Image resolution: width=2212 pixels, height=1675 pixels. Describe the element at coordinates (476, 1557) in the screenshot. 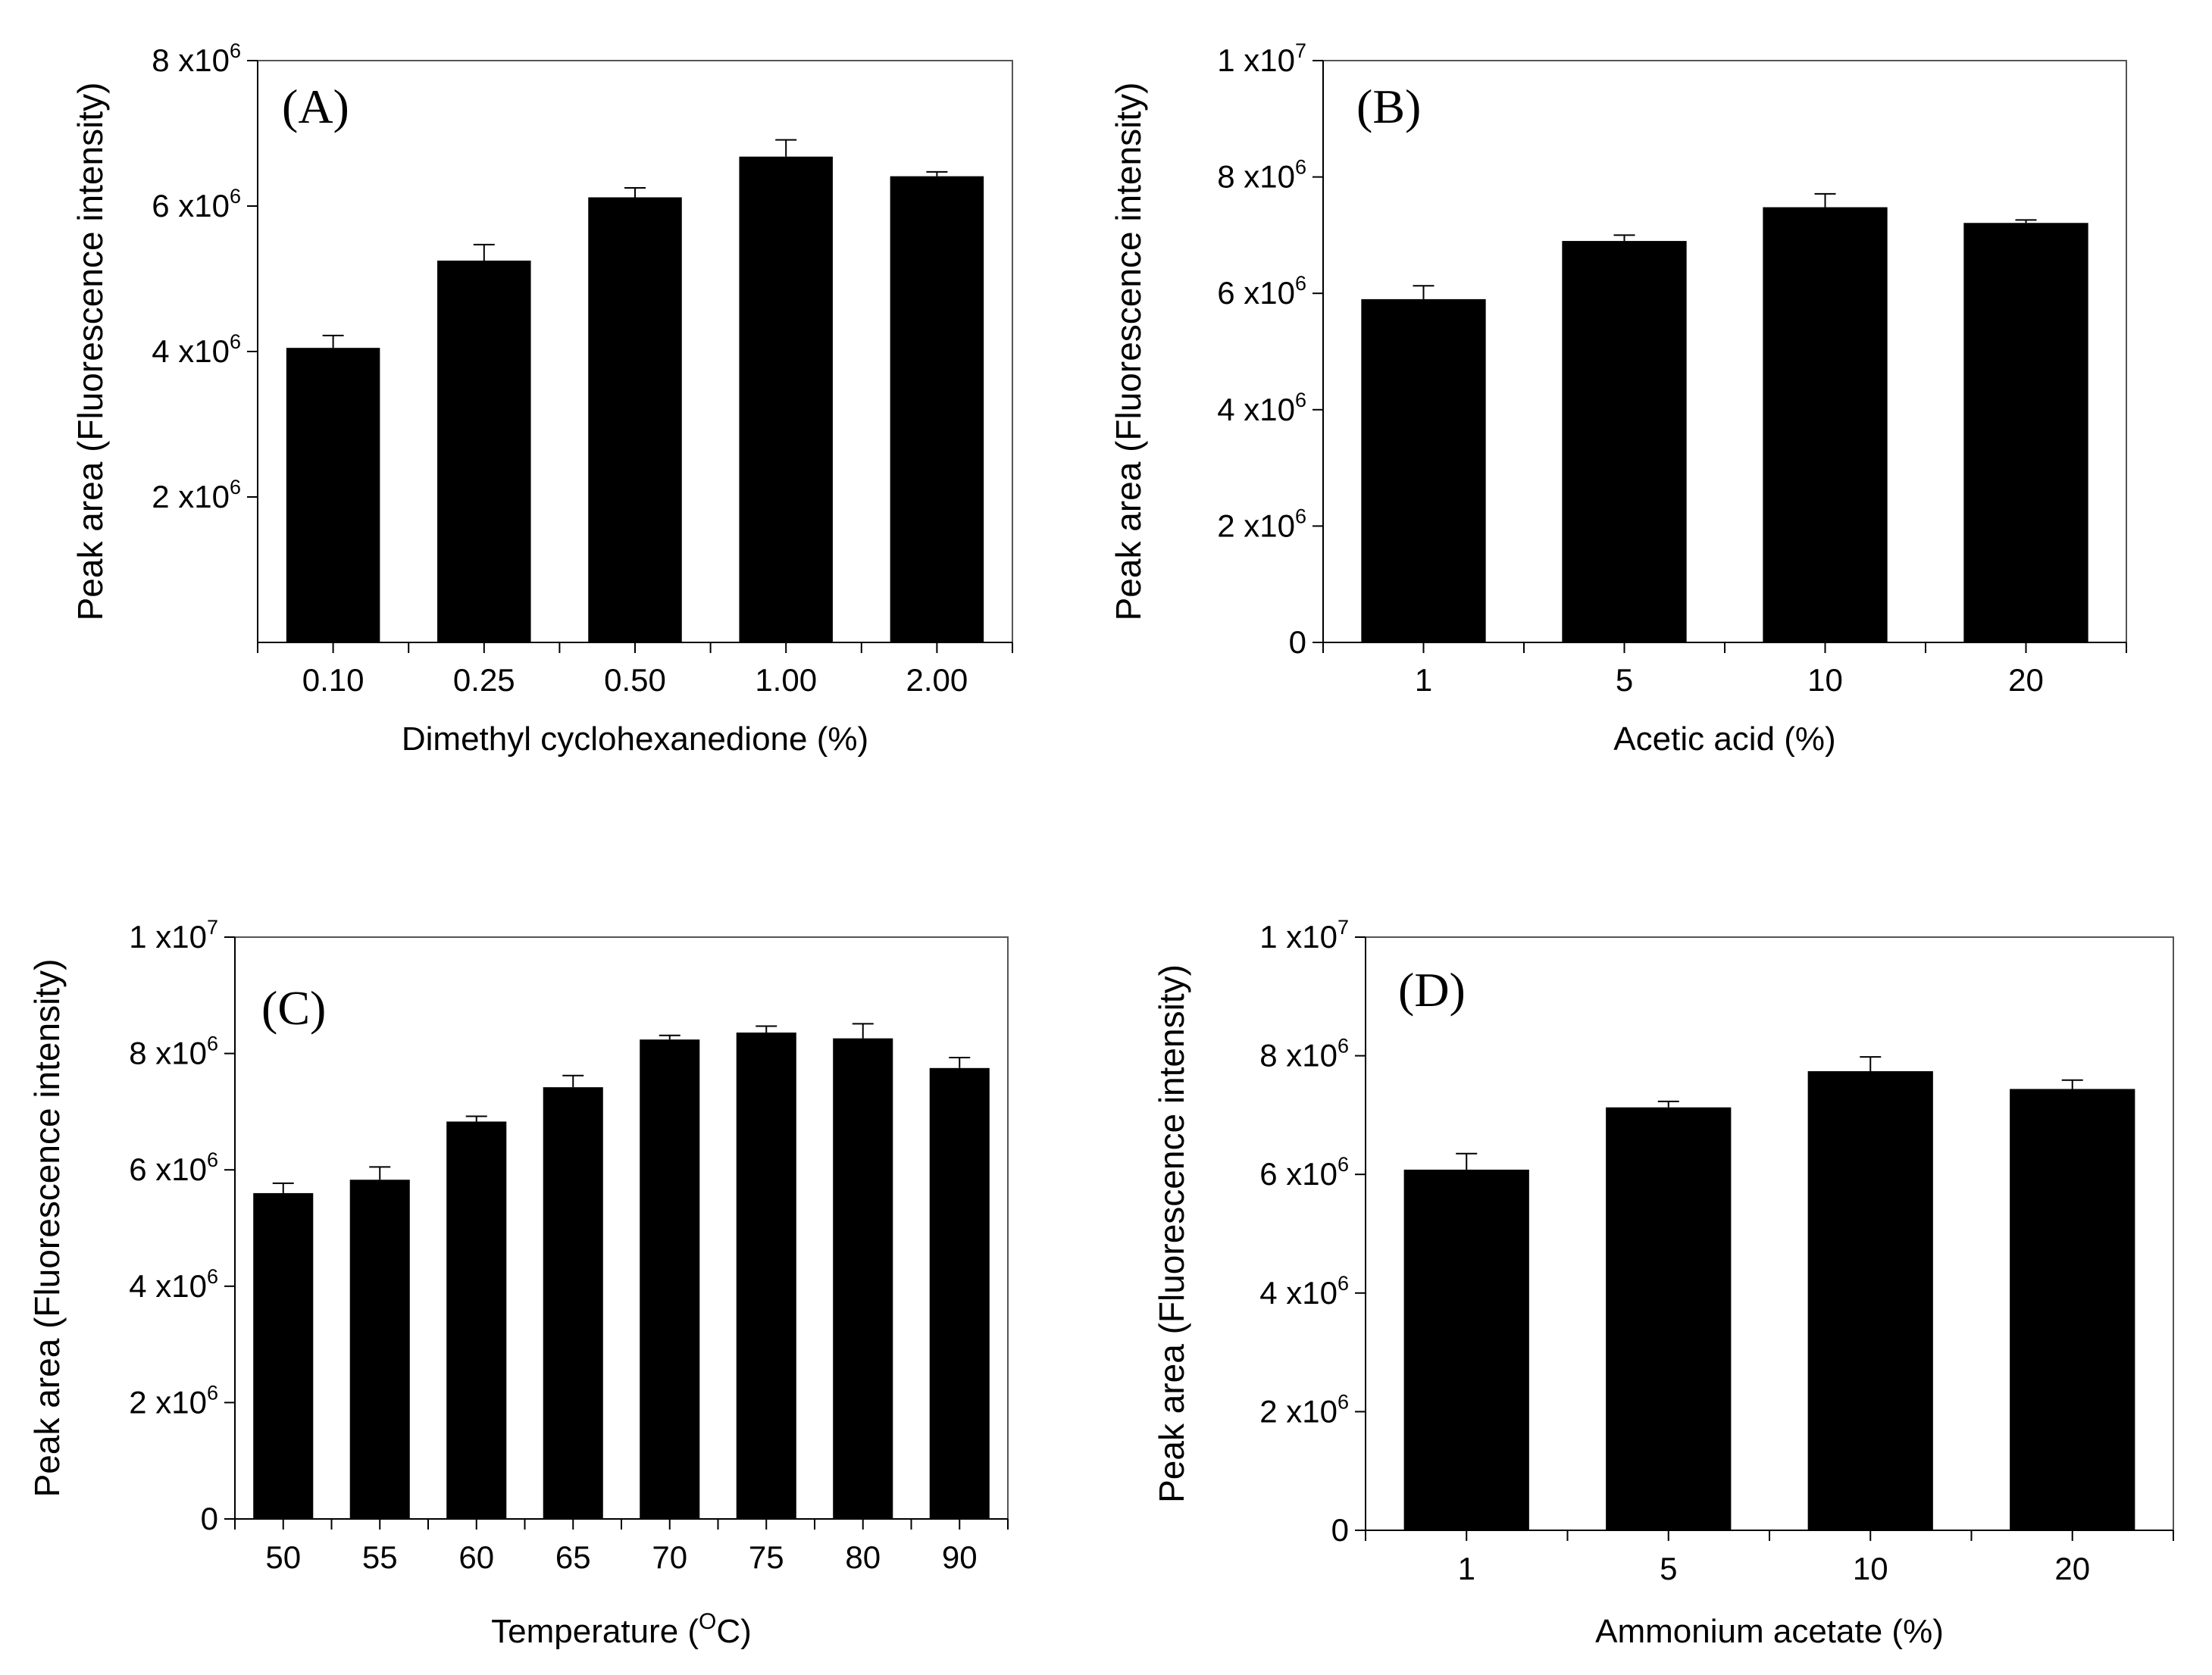

I see `x-tick-label: 60` at that location.